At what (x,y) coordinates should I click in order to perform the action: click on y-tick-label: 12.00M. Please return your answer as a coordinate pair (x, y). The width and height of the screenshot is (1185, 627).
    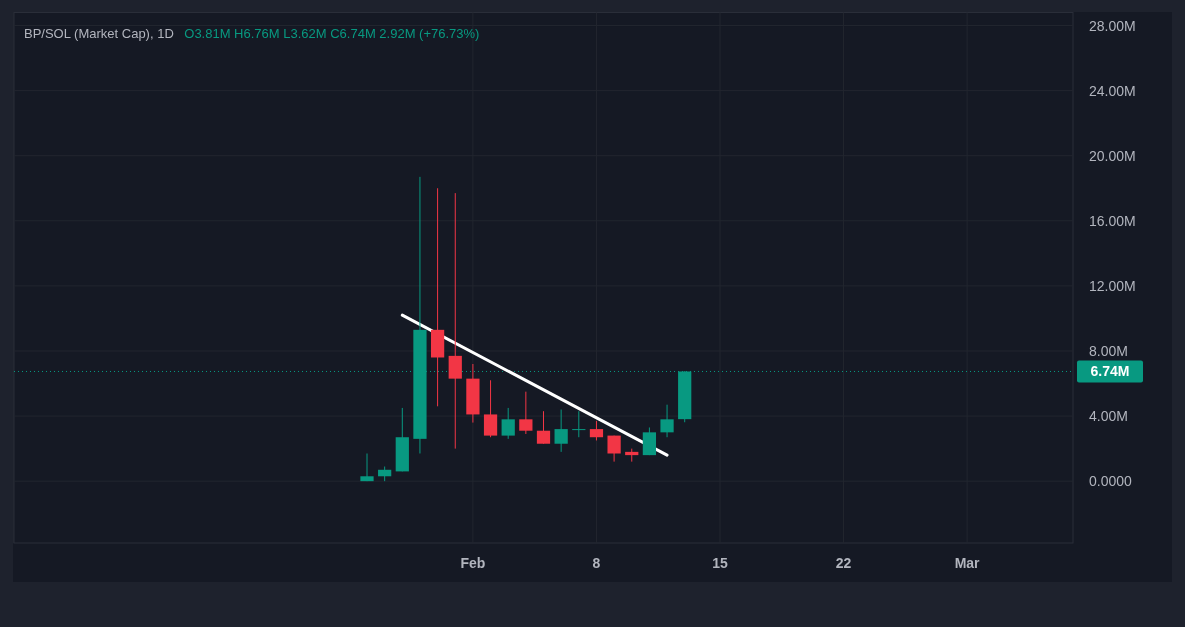
    Looking at the image, I should click on (1112, 285).